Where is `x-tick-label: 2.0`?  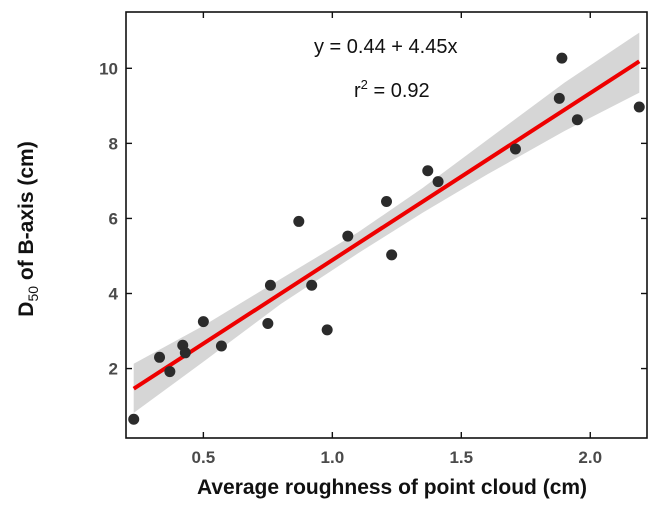 x-tick-label: 2.0 is located at coordinates (590, 457).